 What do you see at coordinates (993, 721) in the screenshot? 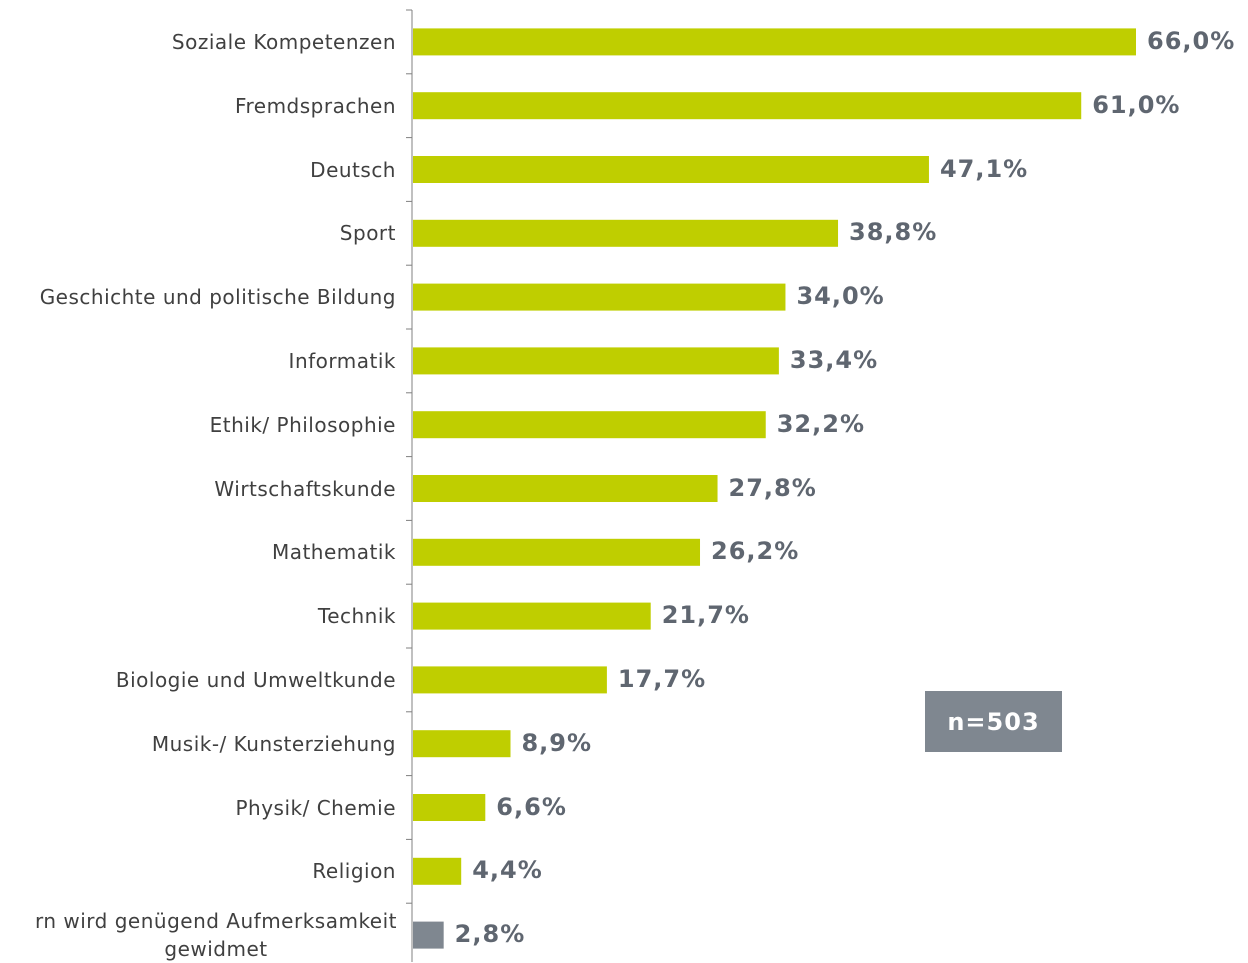
I see `sample-size: n=503` at bounding box center [993, 721].